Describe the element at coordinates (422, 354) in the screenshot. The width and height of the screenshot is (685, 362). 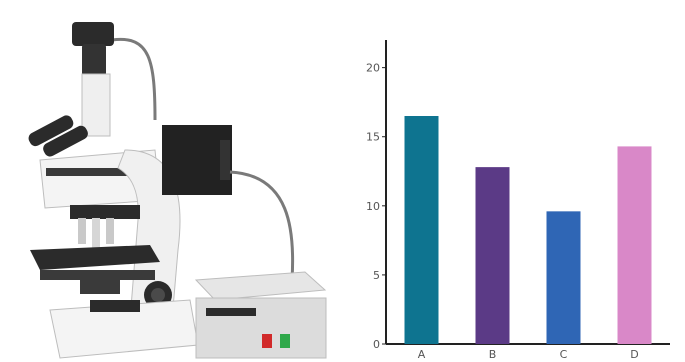
I see `x-tick-label-a: A` at that location.